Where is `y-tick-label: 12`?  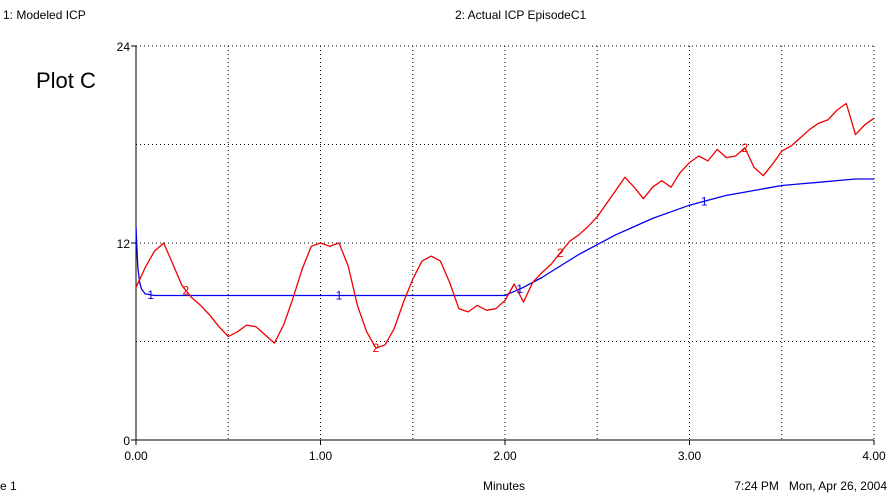 y-tick-label: 12 is located at coordinates (124, 244).